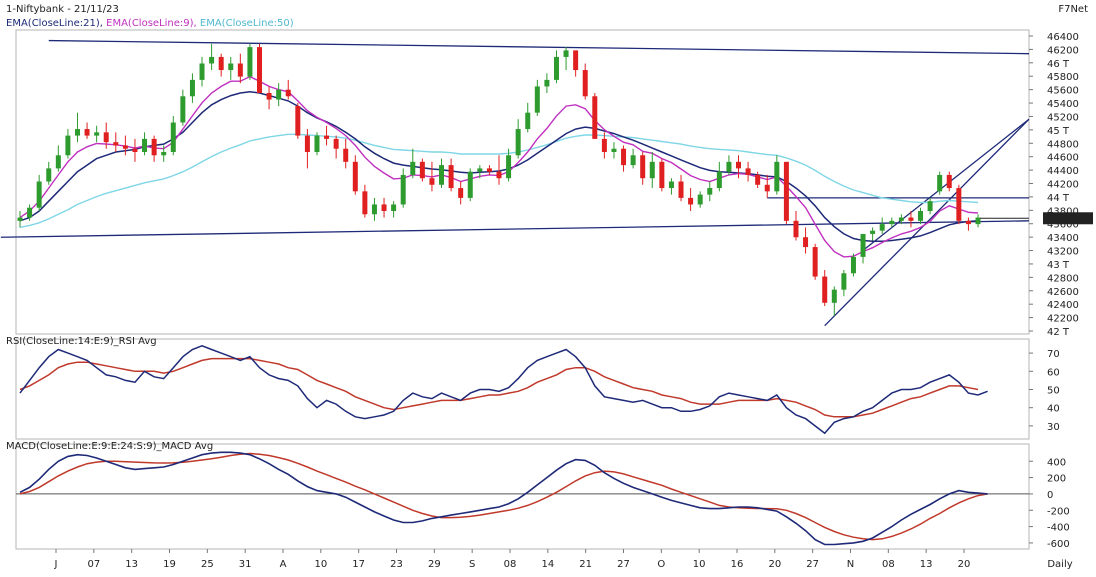 The width and height of the screenshot is (1096, 577). Describe the element at coordinates (1058, 544) in the screenshot. I see `macd-tick-label: -600` at that location.